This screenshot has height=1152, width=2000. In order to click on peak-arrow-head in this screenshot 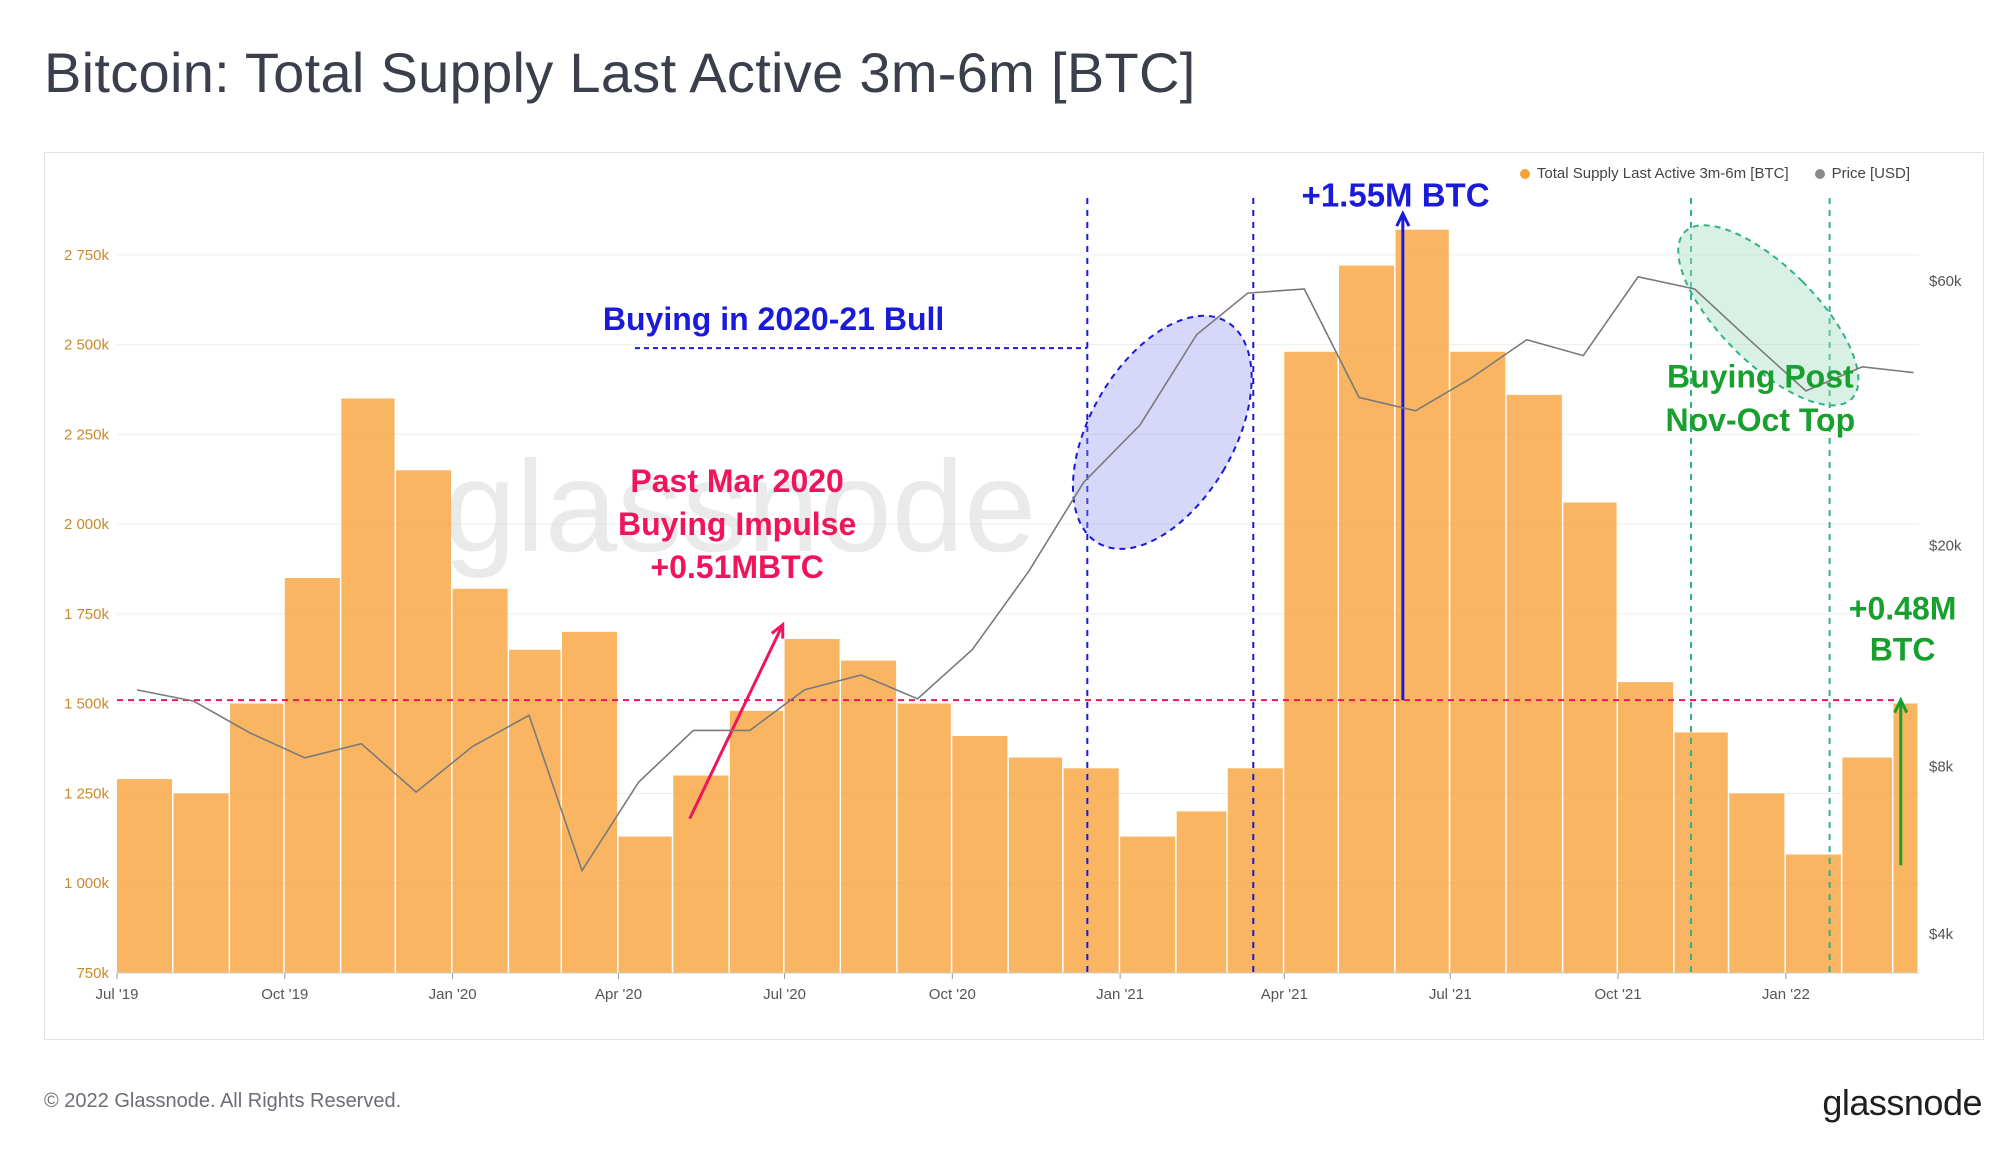, I will do `click(1403, 218)`.